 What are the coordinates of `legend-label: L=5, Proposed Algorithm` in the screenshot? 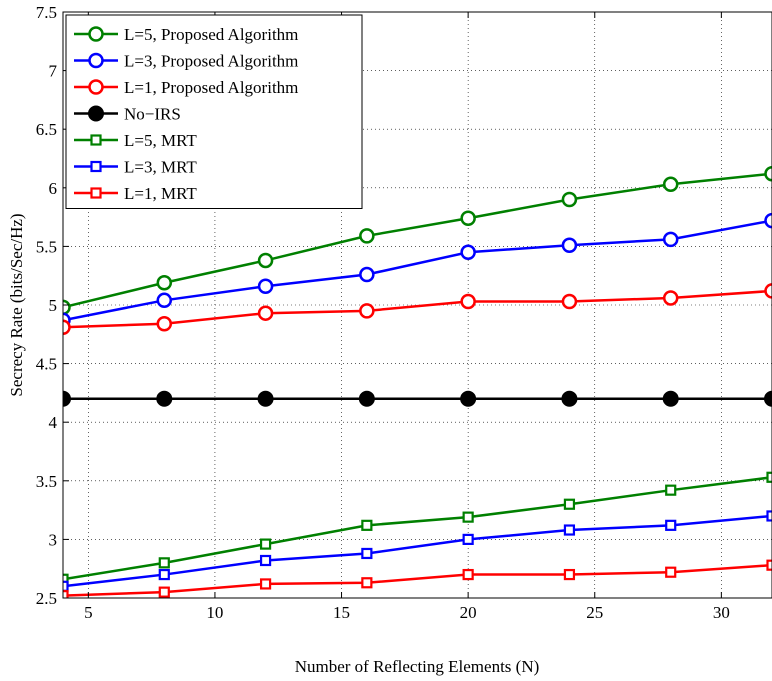 It's located at (211, 34).